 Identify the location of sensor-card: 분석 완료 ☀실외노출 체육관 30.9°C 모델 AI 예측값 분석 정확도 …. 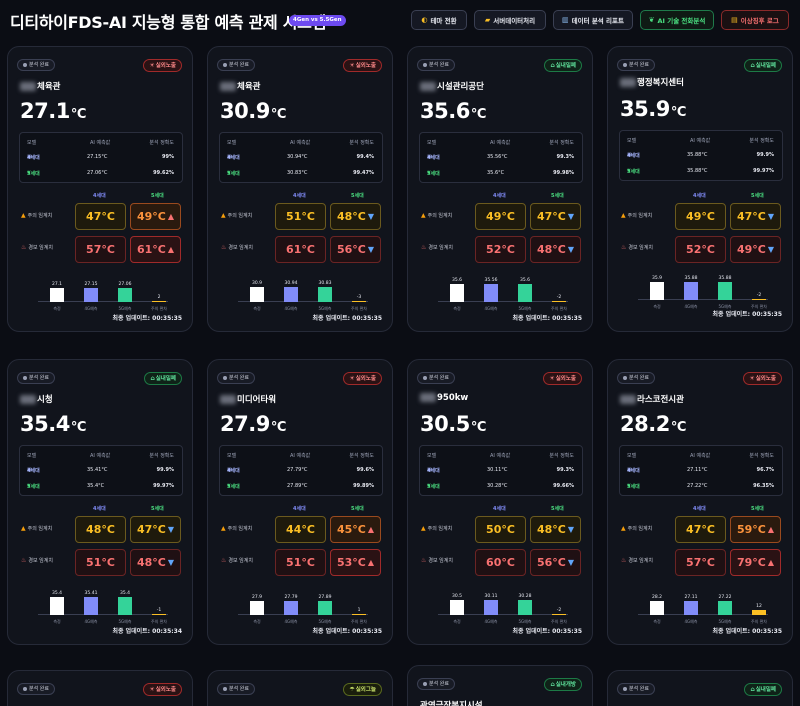
(300, 189).